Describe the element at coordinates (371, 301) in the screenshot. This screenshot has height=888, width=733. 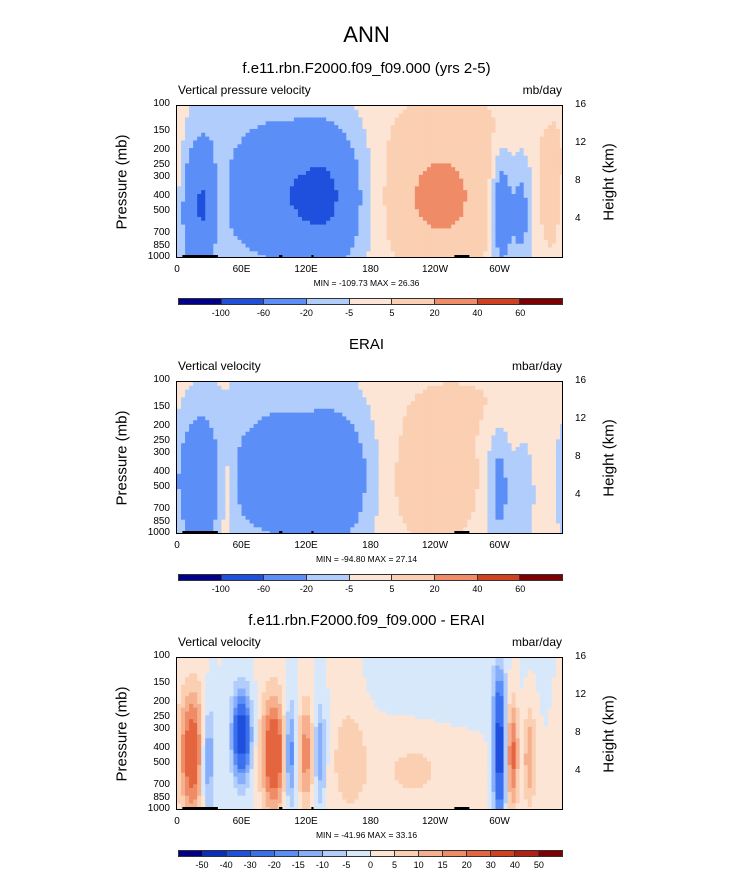
I see `colorbar-segment` at that location.